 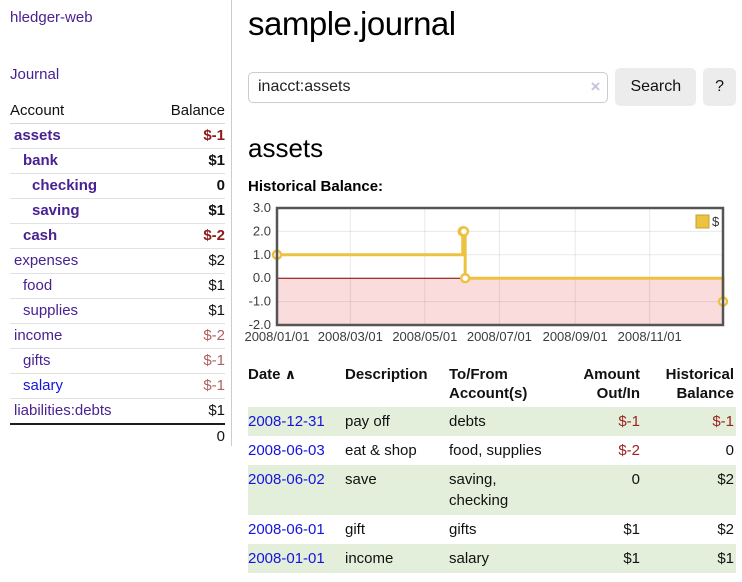 I want to click on account-row: expenses $2, so click(x=117, y=261).